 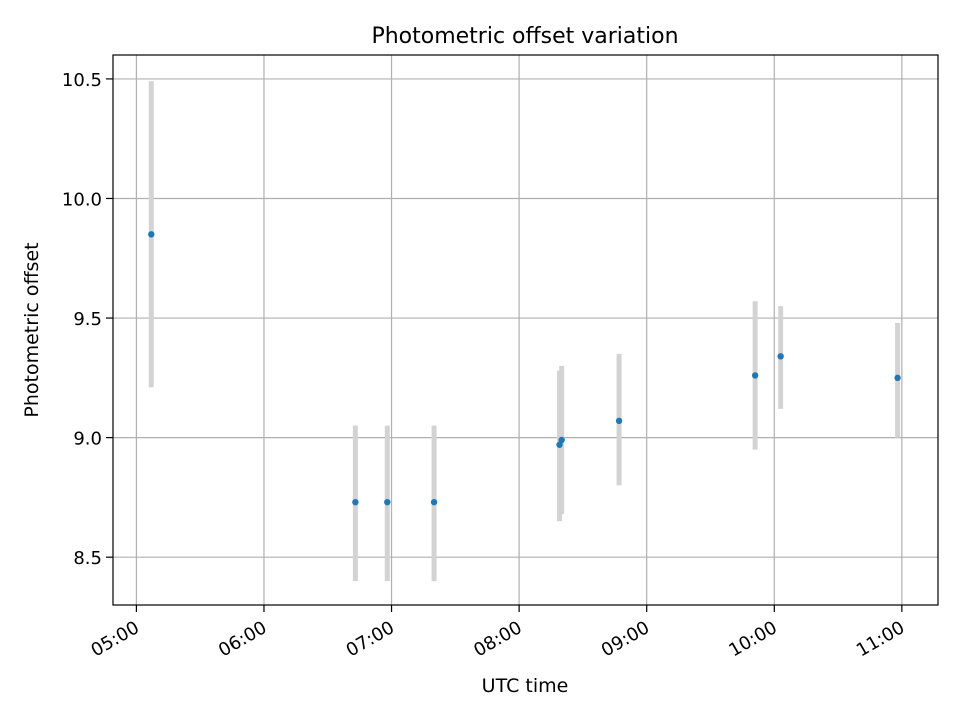 I want to click on y-axis-label: Photometric offset, so click(x=32, y=329).